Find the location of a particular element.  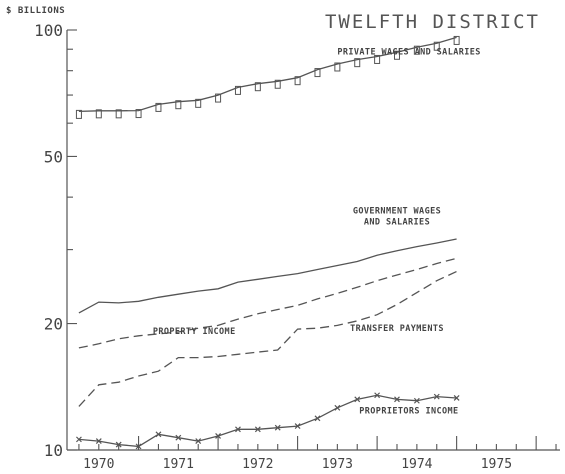

x-tick-label: 1971 is located at coordinates (178, 464).